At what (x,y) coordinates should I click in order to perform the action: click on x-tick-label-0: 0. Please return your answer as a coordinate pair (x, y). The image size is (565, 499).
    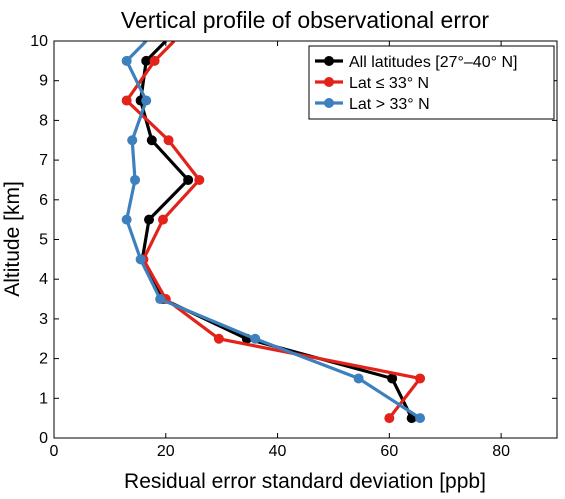
    Looking at the image, I should click on (54, 451).